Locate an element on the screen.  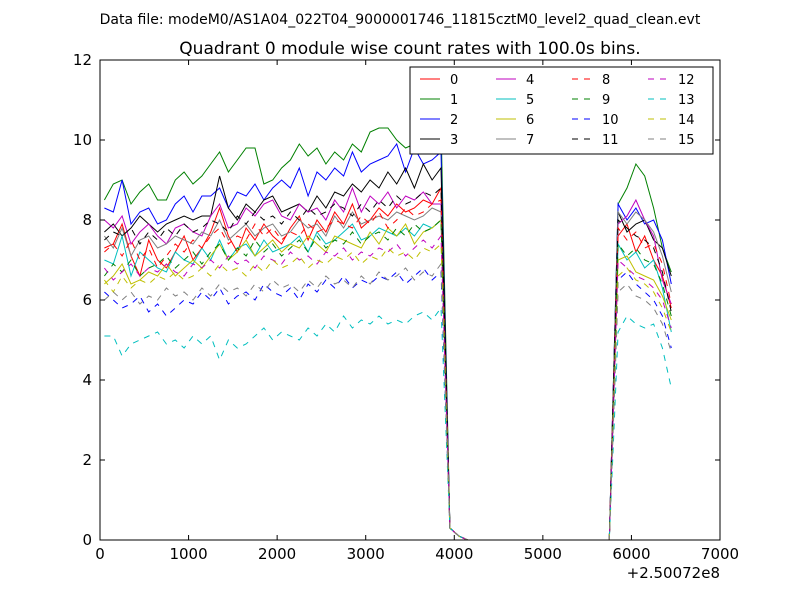
x-tick-label: 5000 is located at coordinates (543, 554).